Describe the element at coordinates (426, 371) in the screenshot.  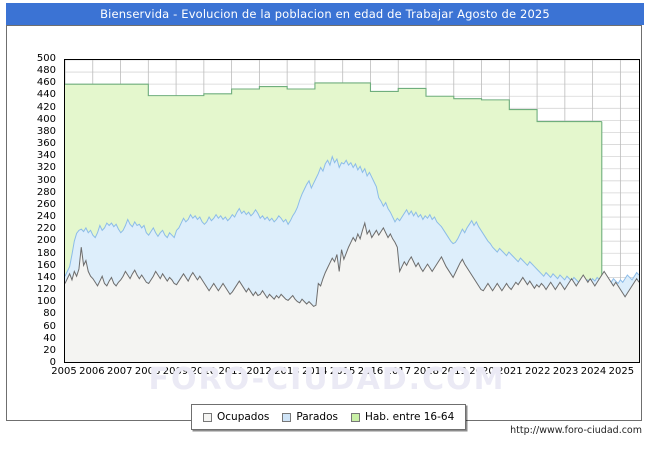
I see `x-tick-label: 2018` at that location.